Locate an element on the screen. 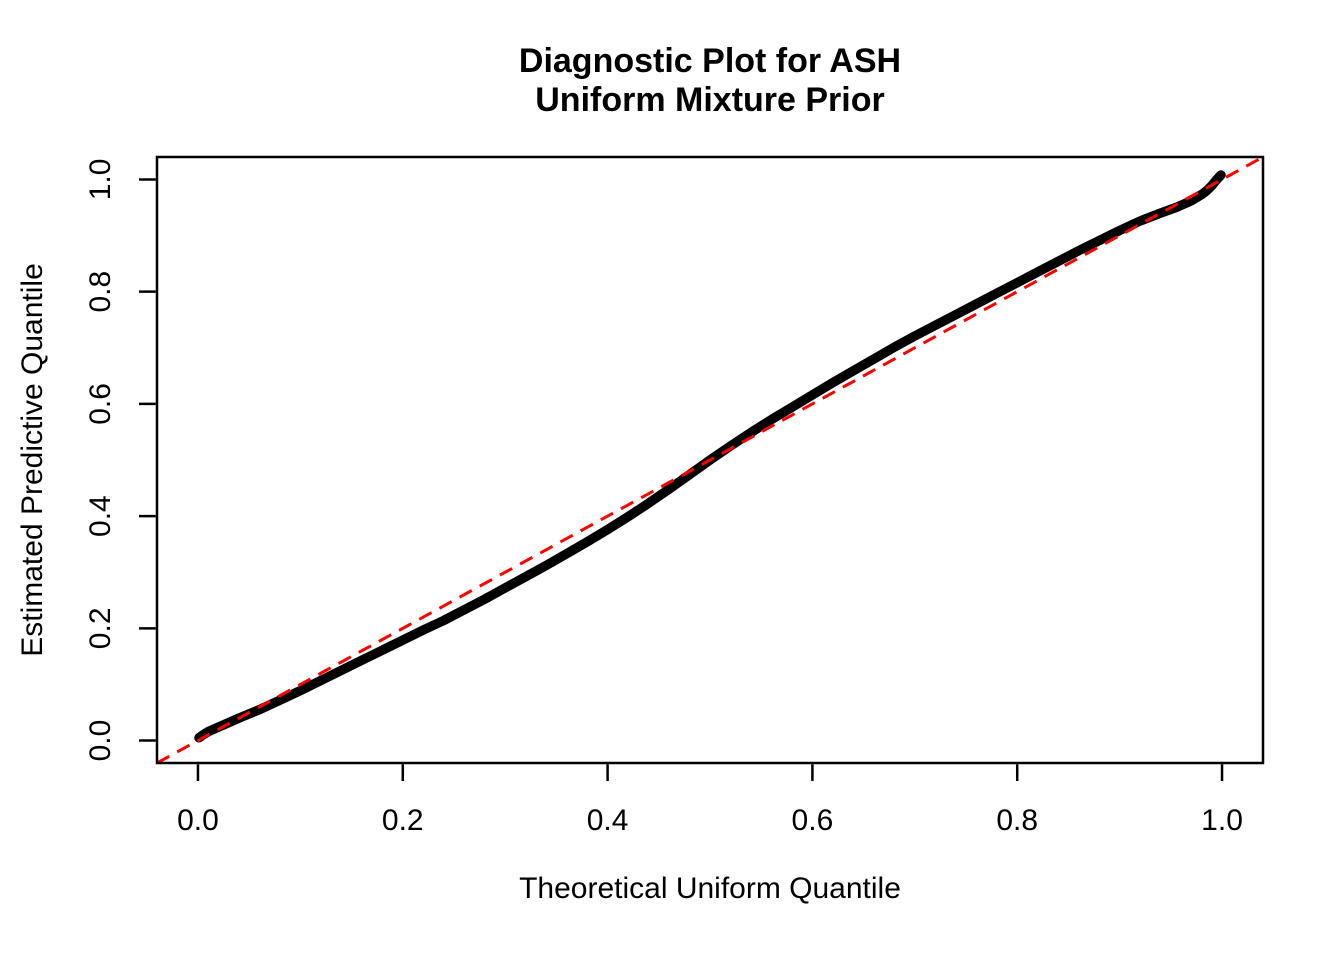 The width and height of the screenshot is (1344, 960). chart-title-line2: Uniform Mixture Prior is located at coordinates (710, 100).